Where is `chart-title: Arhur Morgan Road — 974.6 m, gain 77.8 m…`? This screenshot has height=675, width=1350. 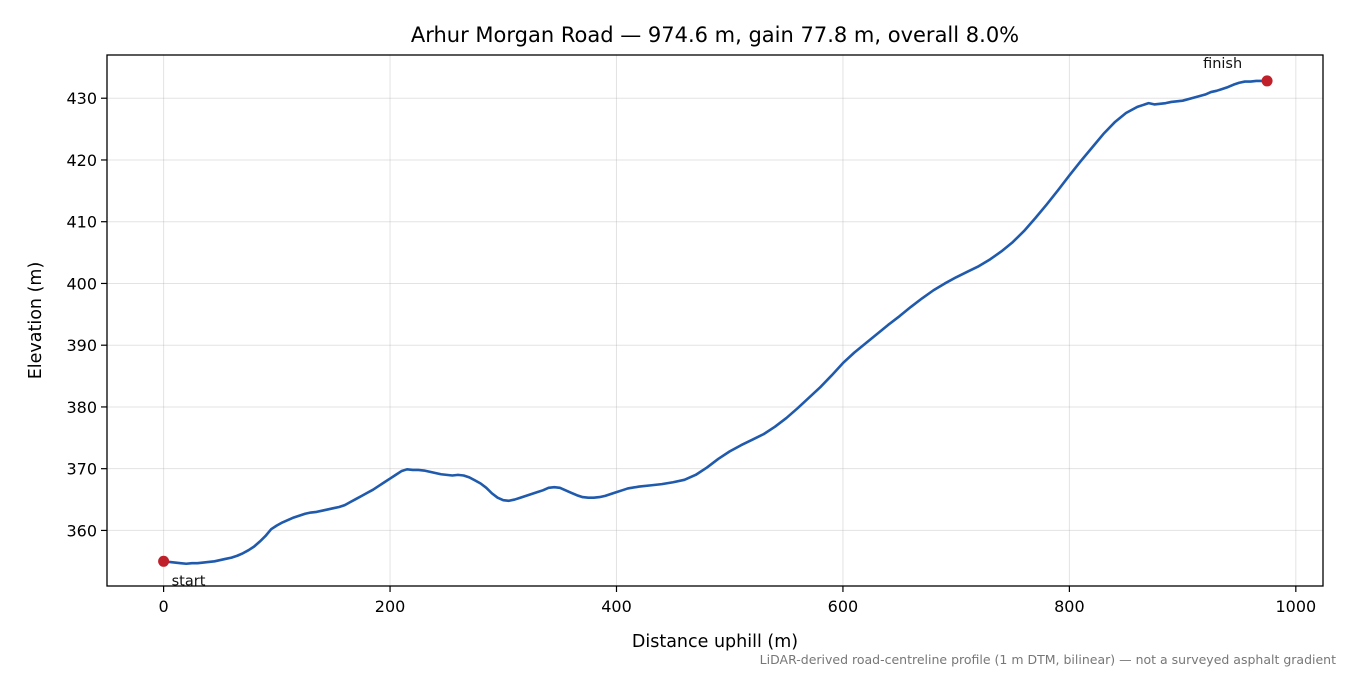 chart-title: Arhur Morgan Road — 974.6 m, gain 77.8 m… is located at coordinates (715, 35).